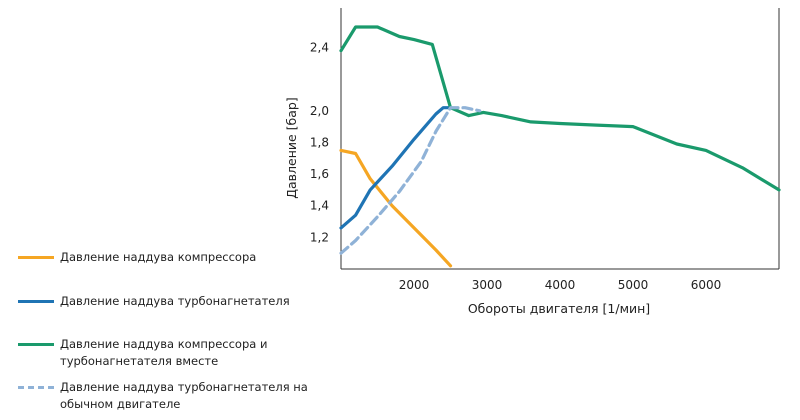 This screenshot has height=420, width=800. I want to click on series-line-conventional-turbo, so click(410, 180).